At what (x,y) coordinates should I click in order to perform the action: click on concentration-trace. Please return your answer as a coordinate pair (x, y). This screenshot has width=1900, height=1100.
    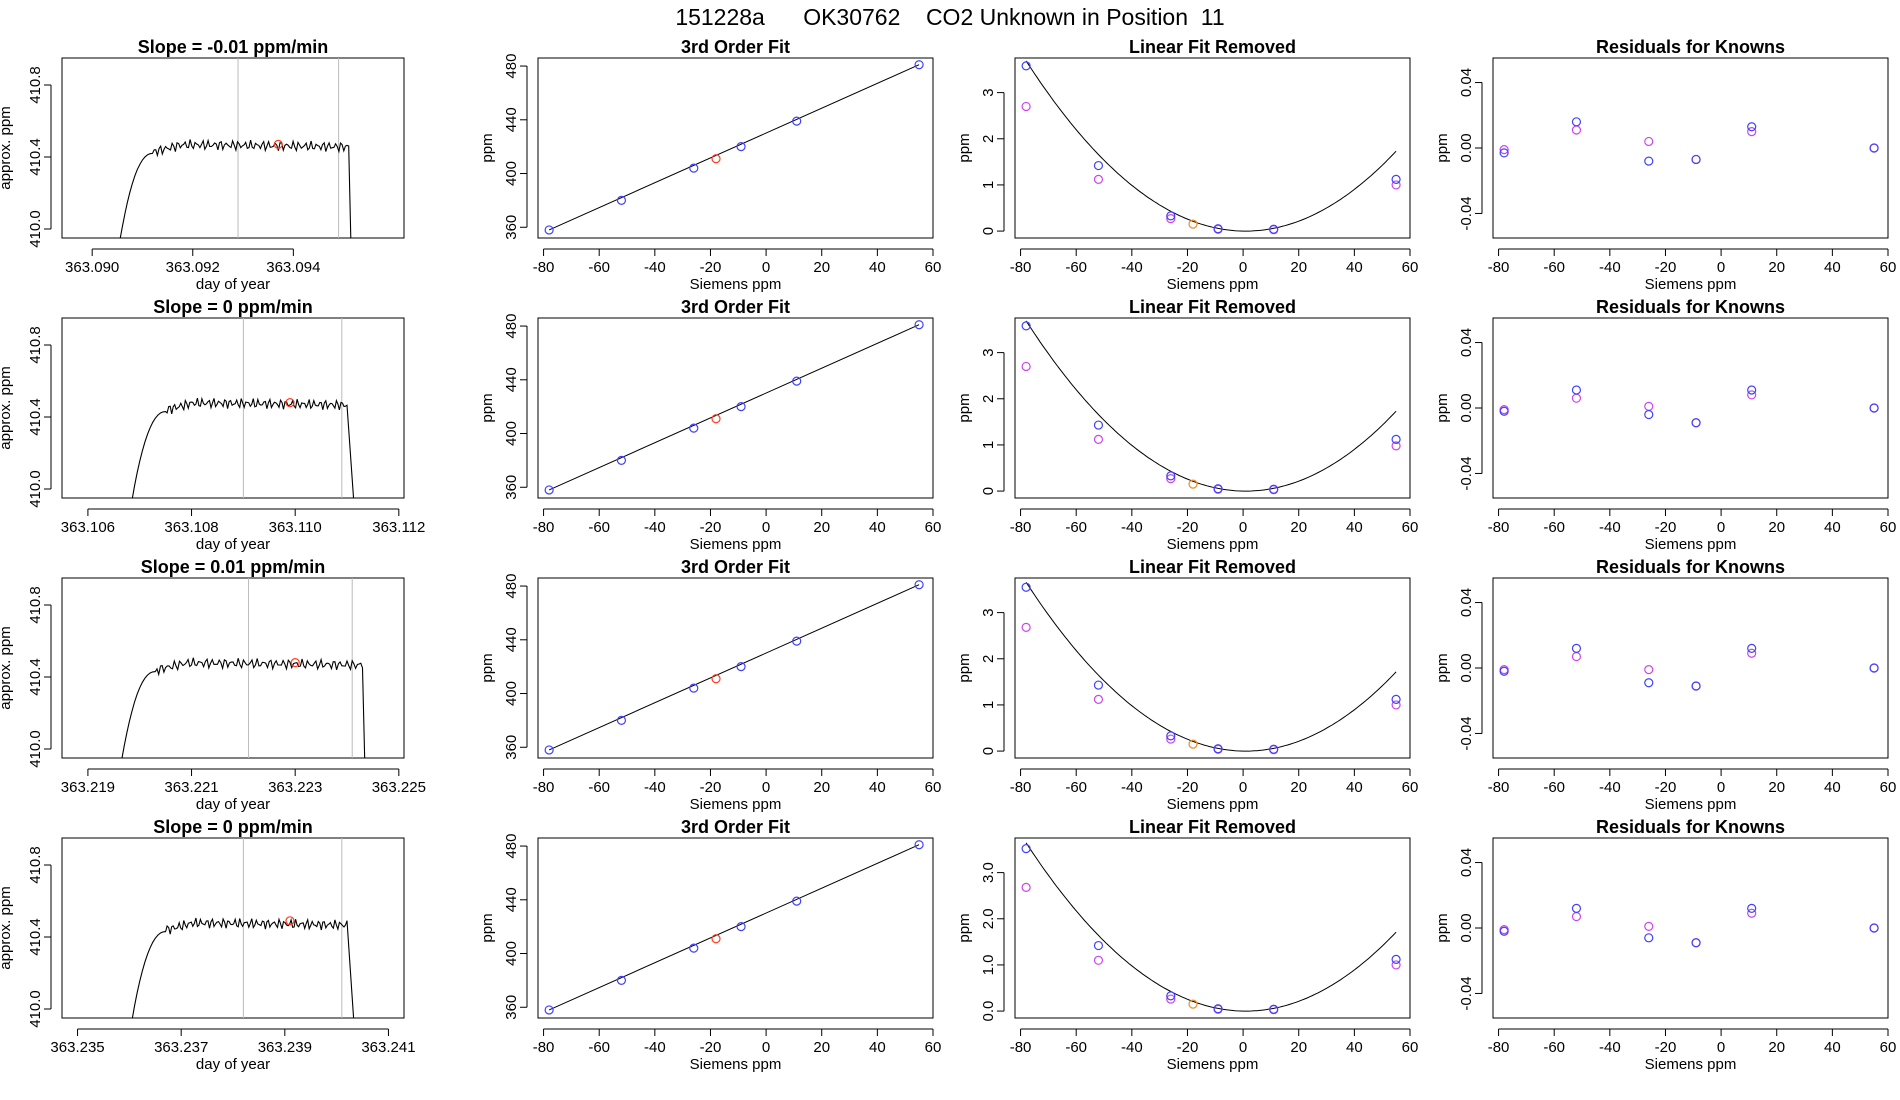
    Looking at the image, I should click on (243, 707).